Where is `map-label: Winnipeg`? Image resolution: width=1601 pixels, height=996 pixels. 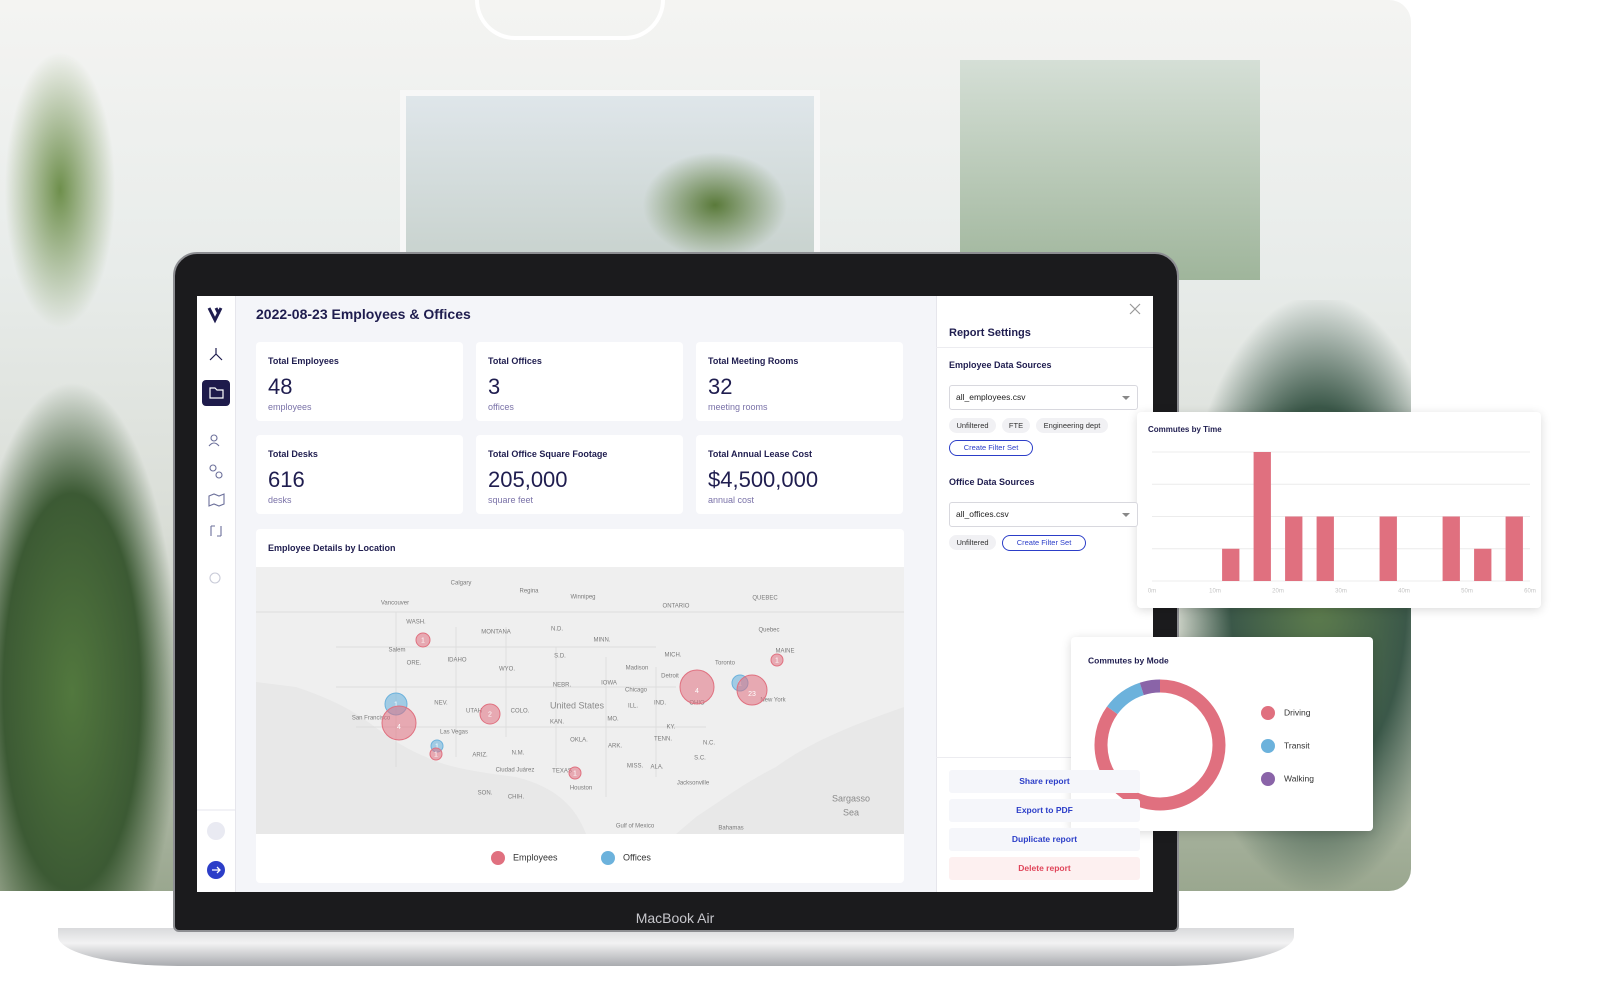
map-label: Winnipeg is located at coordinates (582, 598).